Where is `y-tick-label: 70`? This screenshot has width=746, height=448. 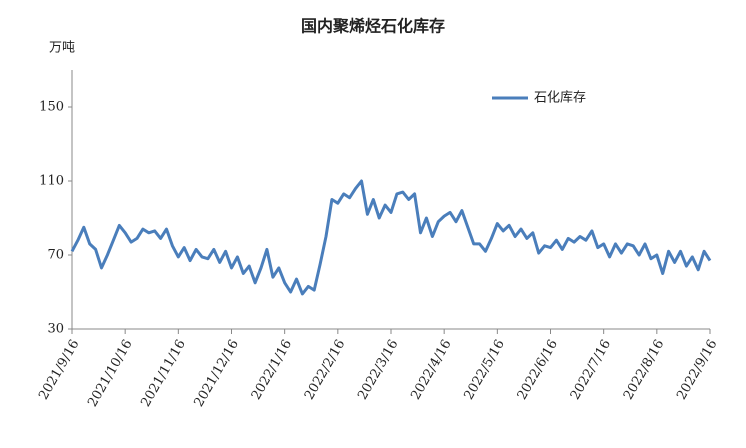 y-tick-label: 70 is located at coordinates (55, 255).